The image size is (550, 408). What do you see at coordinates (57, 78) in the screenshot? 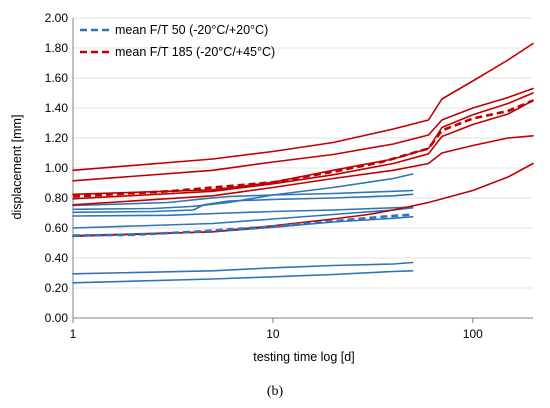
I see `y-tick-label: 1.60` at bounding box center [57, 78].